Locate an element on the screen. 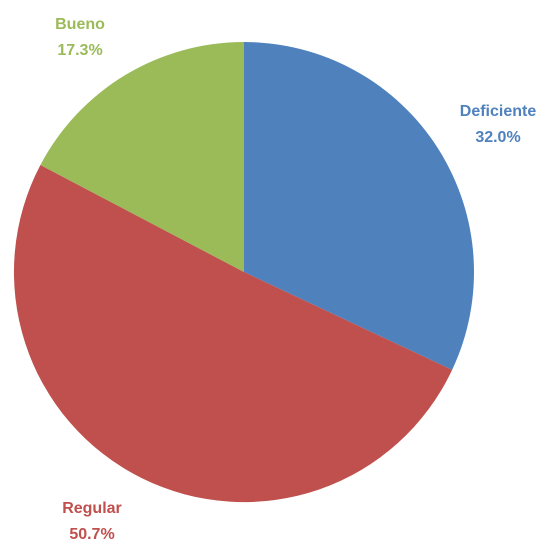  slice-label-bueno: Bueno is located at coordinates (80, 24).